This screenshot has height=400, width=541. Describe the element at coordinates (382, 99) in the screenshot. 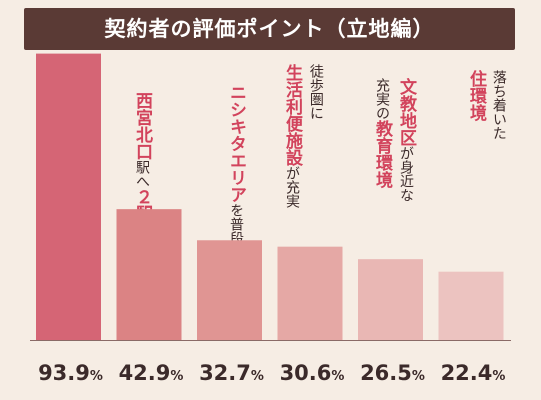

I see `label-segment: 充実の` at that location.